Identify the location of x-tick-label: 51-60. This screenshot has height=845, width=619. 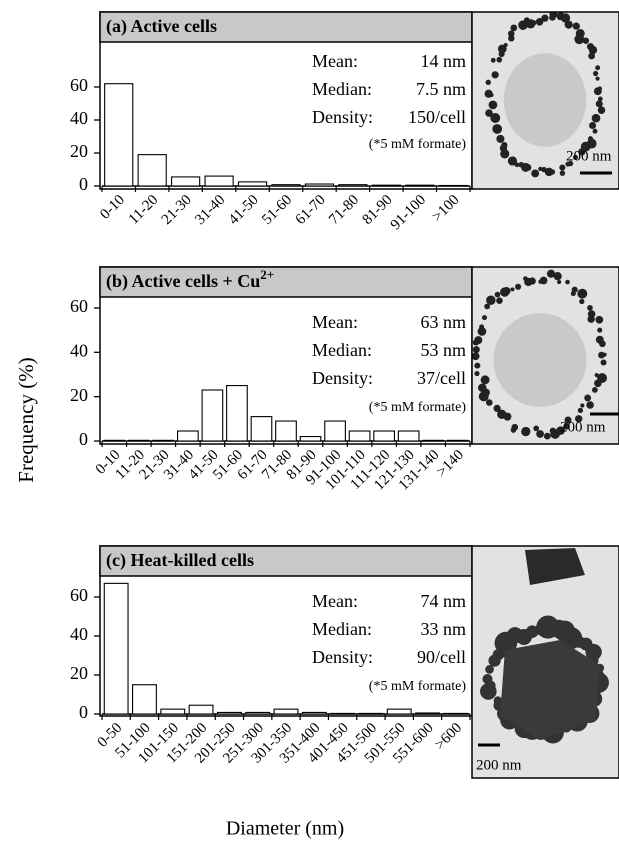
(277, 210).